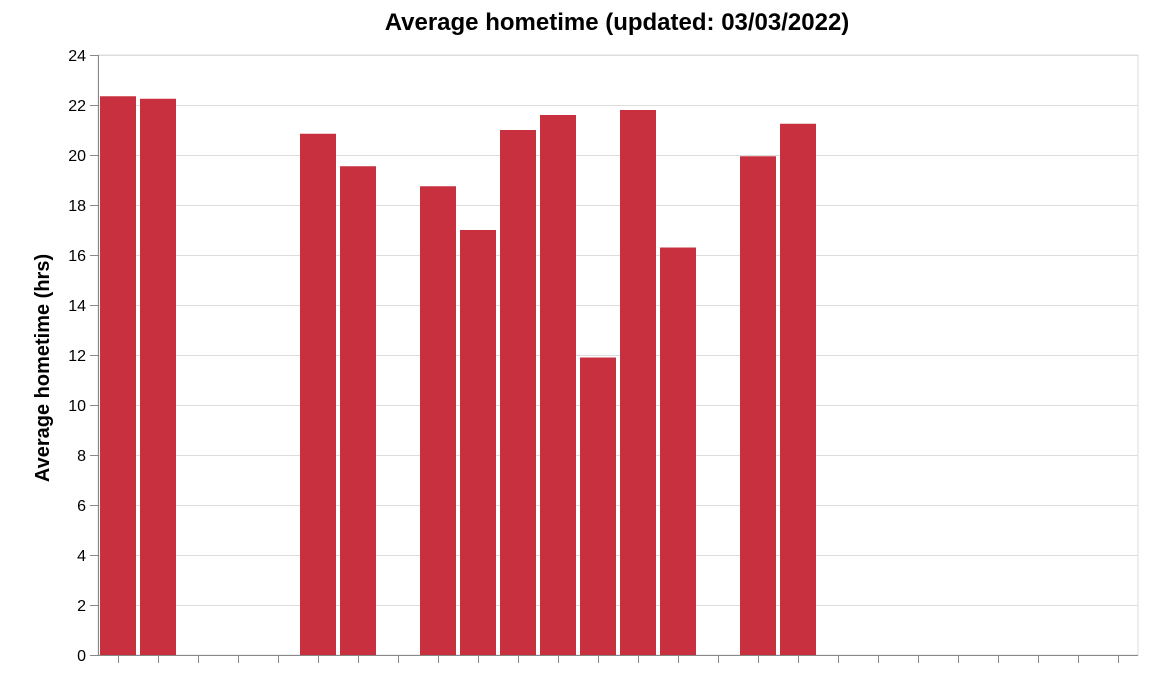  Describe the element at coordinates (77, 306) in the screenshot. I see `y-tick-label: 14` at that location.